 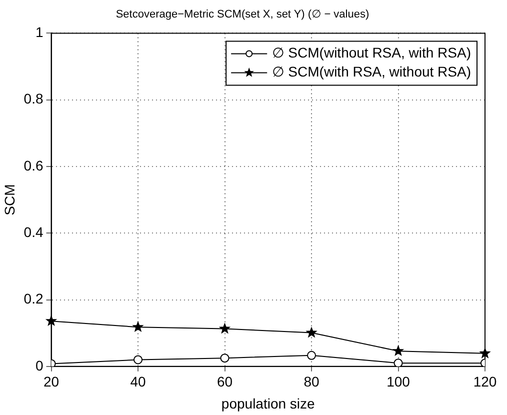 What do you see at coordinates (312, 382) in the screenshot?
I see `x-tick-label: 80` at bounding box center [312, 382].